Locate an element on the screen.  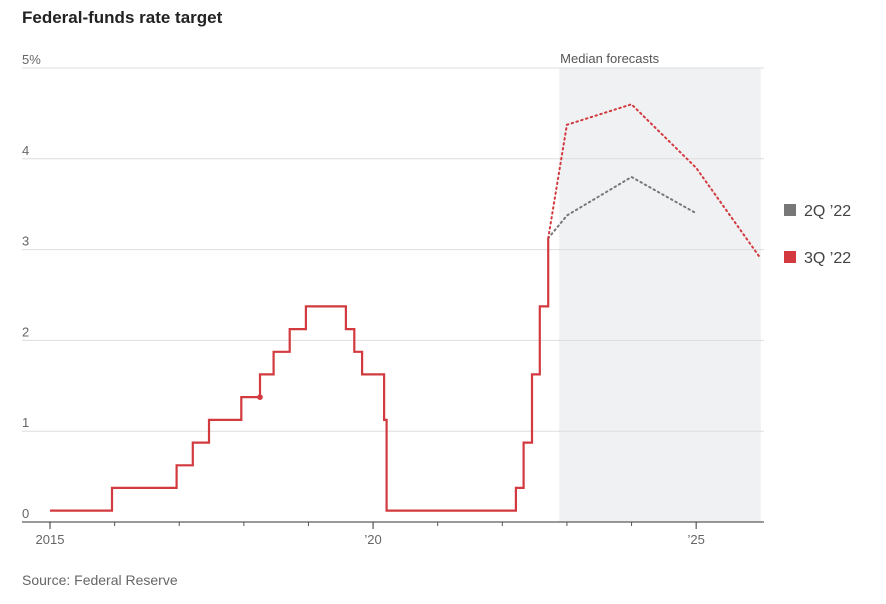
x-tick-labels: 2015 ’20 ’25 is located at coordinates (370, 539).